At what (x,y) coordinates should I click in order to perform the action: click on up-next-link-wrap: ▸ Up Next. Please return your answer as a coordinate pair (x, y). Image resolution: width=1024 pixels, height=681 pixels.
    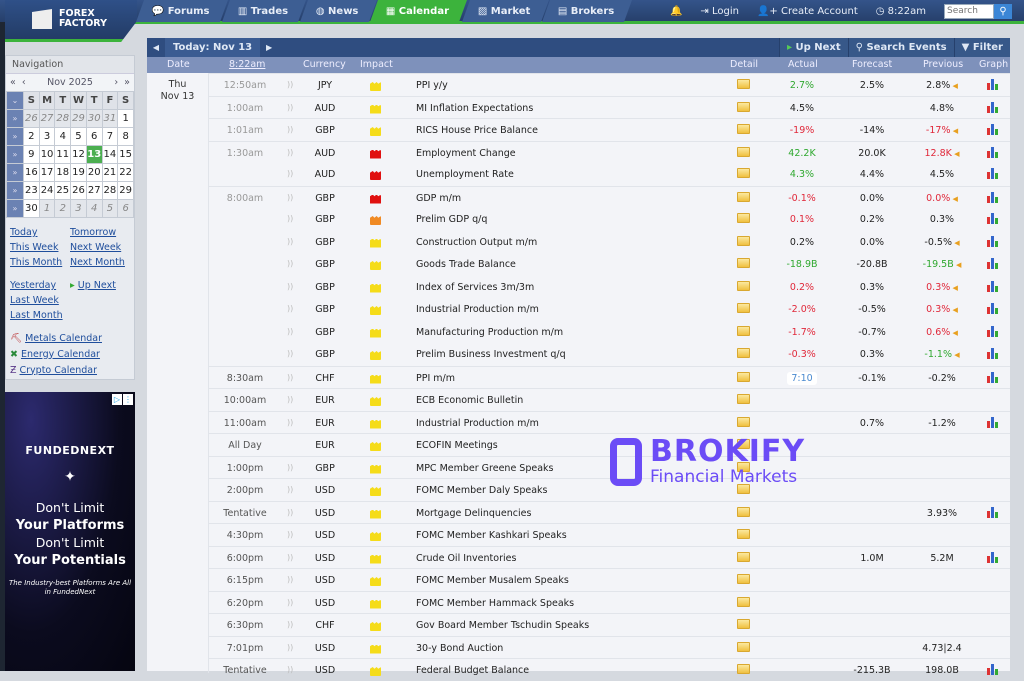
    Looking at the image, I should click on (100, 285).